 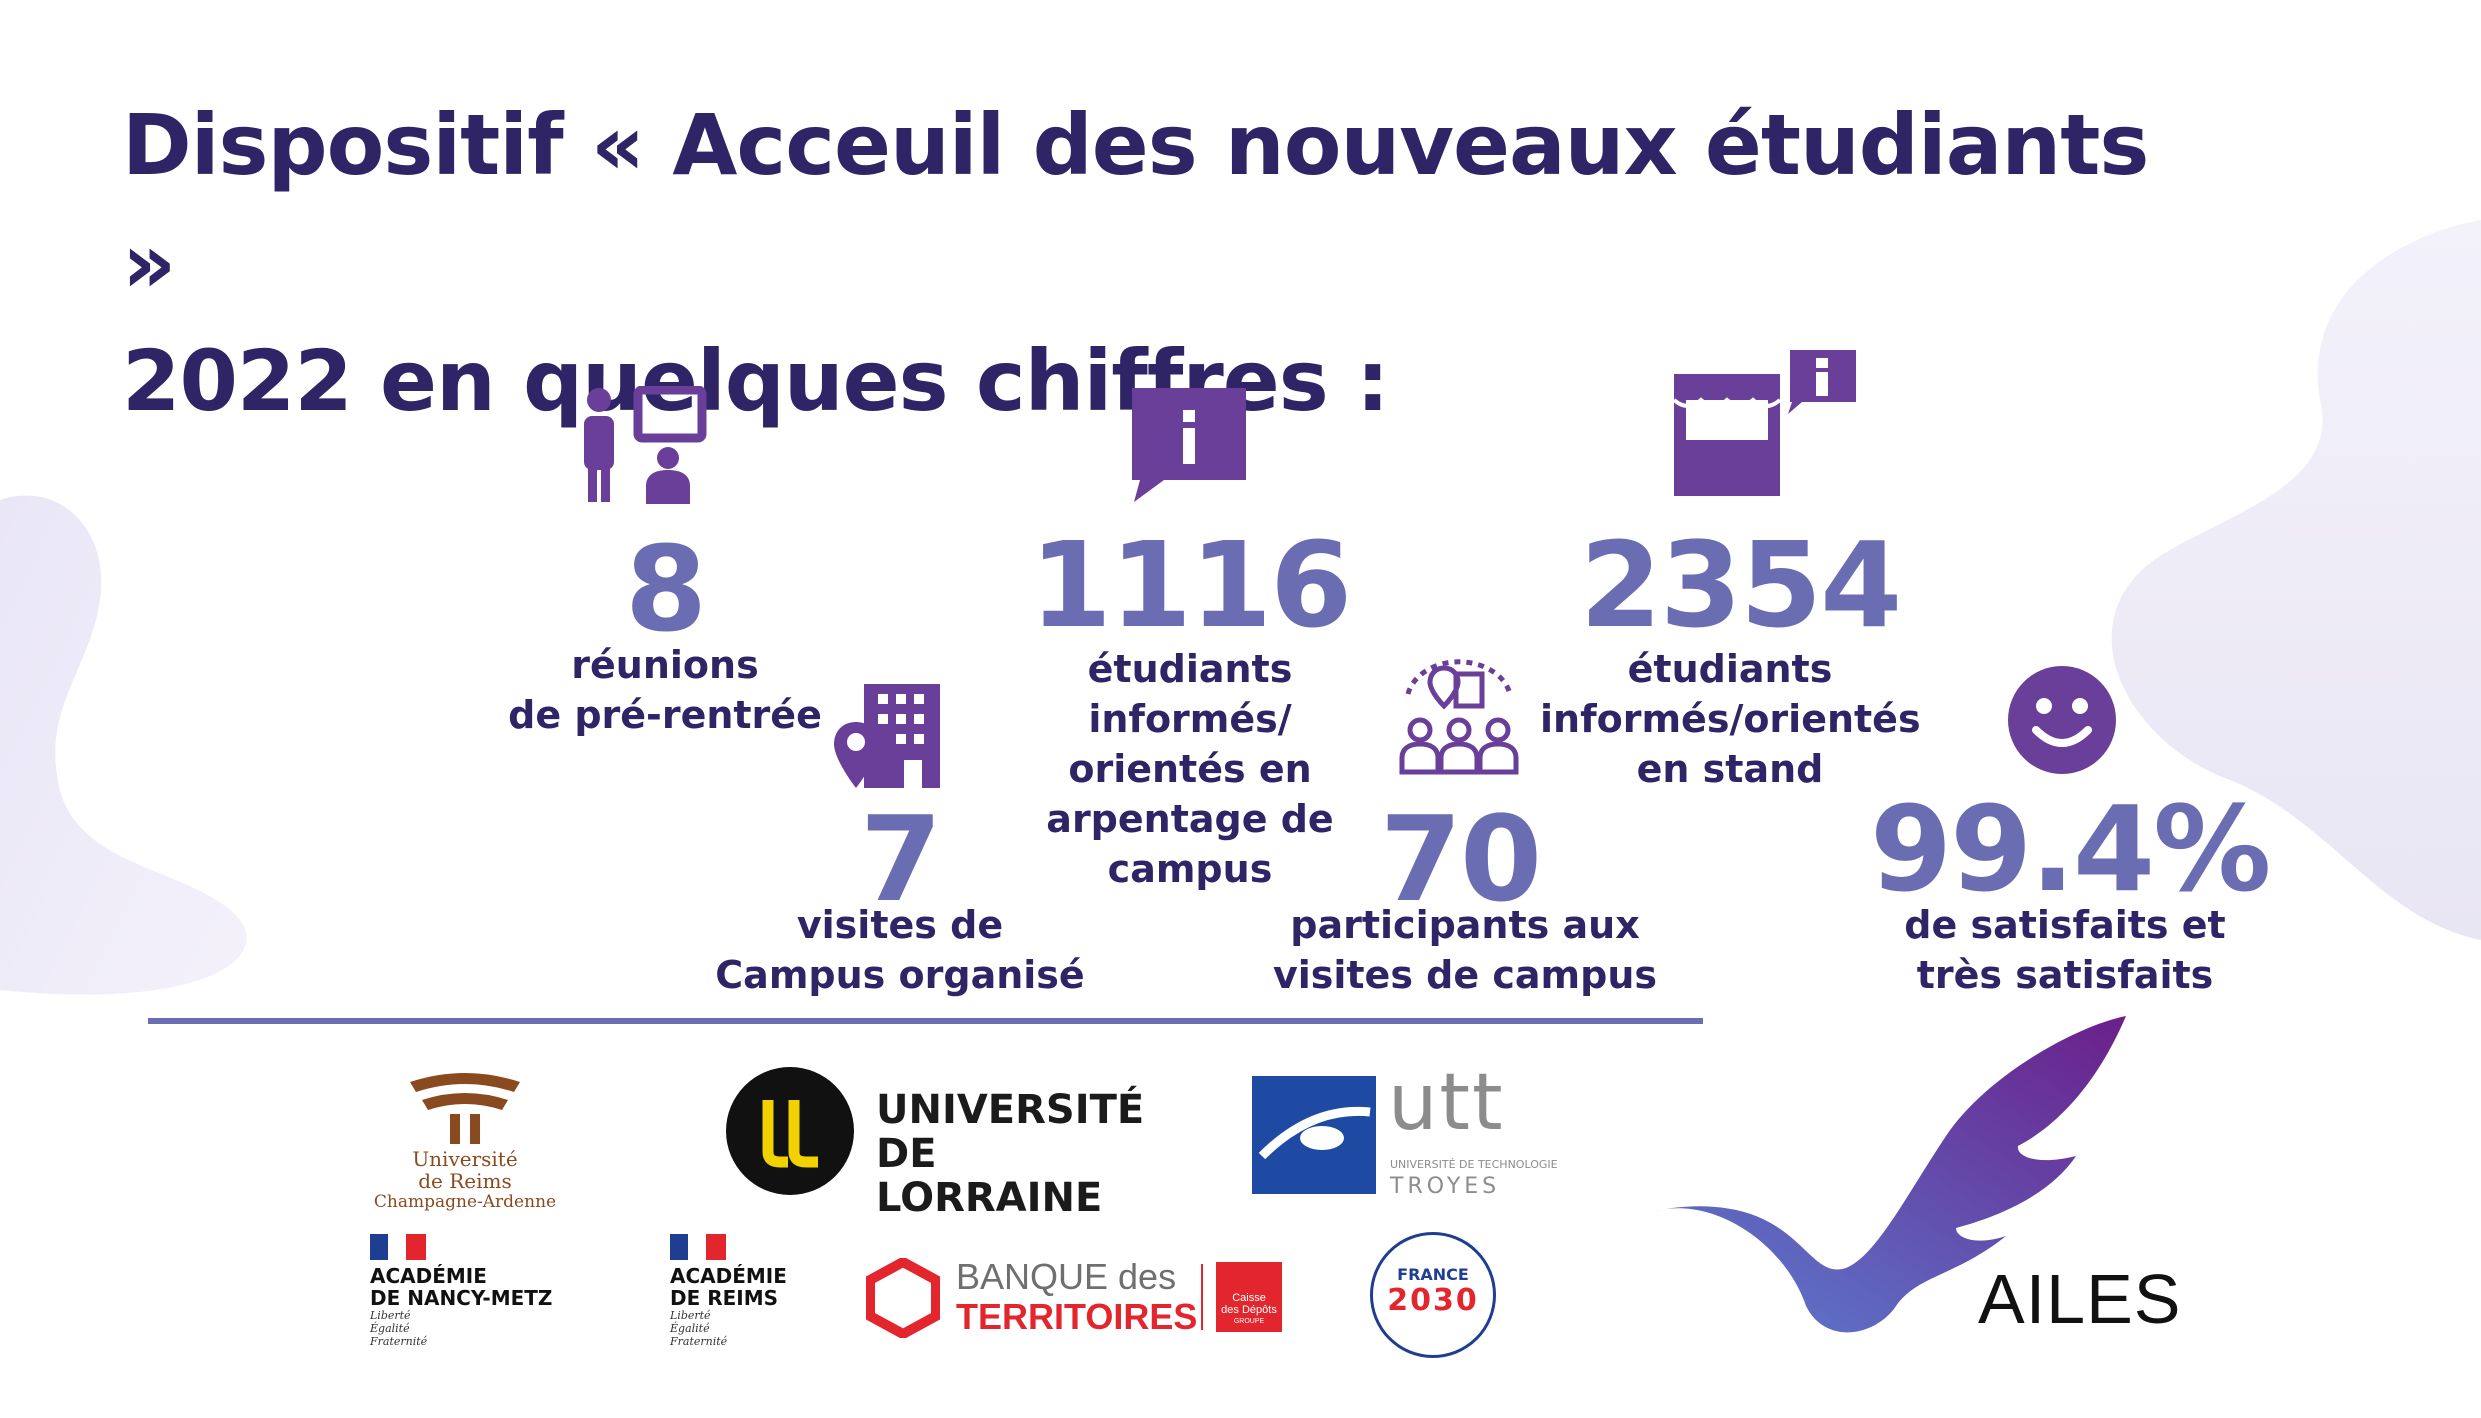 What do you see at coordinates (1446, 1103) in the screenshot?
I see `utt-name: utt` at bounding box center [1446, 1103].